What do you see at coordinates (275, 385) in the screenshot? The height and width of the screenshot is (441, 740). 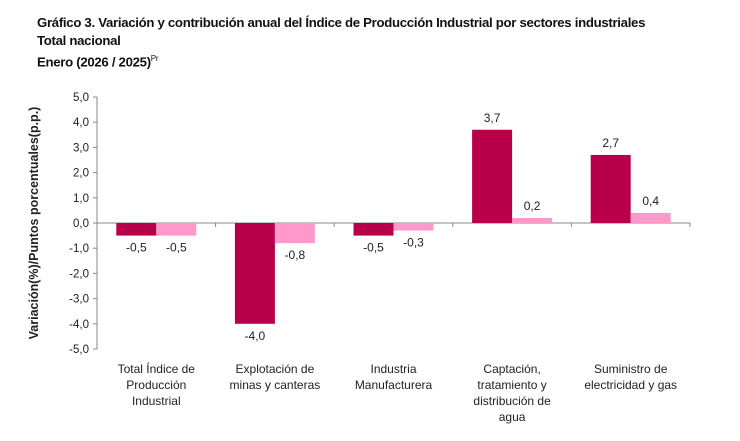 I see `category-label: minas y canteras` at bounding box center [275, 385].